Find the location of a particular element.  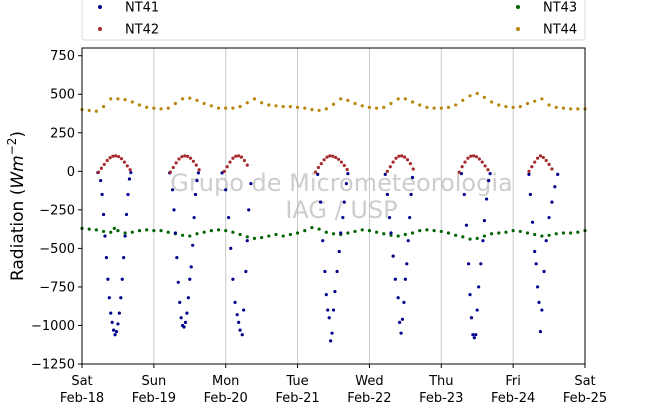

y-axis-label: Radiation (Wm−2) is located at coordinates (16, 206).